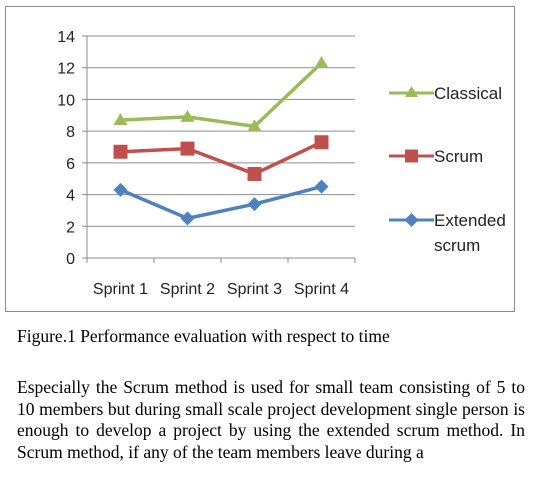 This screenshot has width=543, height=504. What do you see at coordinates (70, 164) in the screenshot?
I see `y-tick-label: 6` at bounding box center [70, 164].